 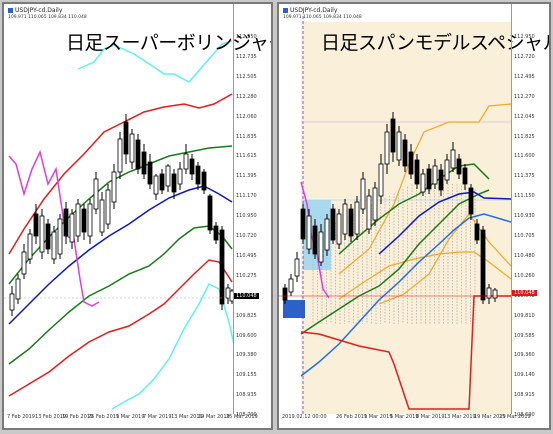 I want to click on price-axis-label: 109.585, so click(x=524, y=335).